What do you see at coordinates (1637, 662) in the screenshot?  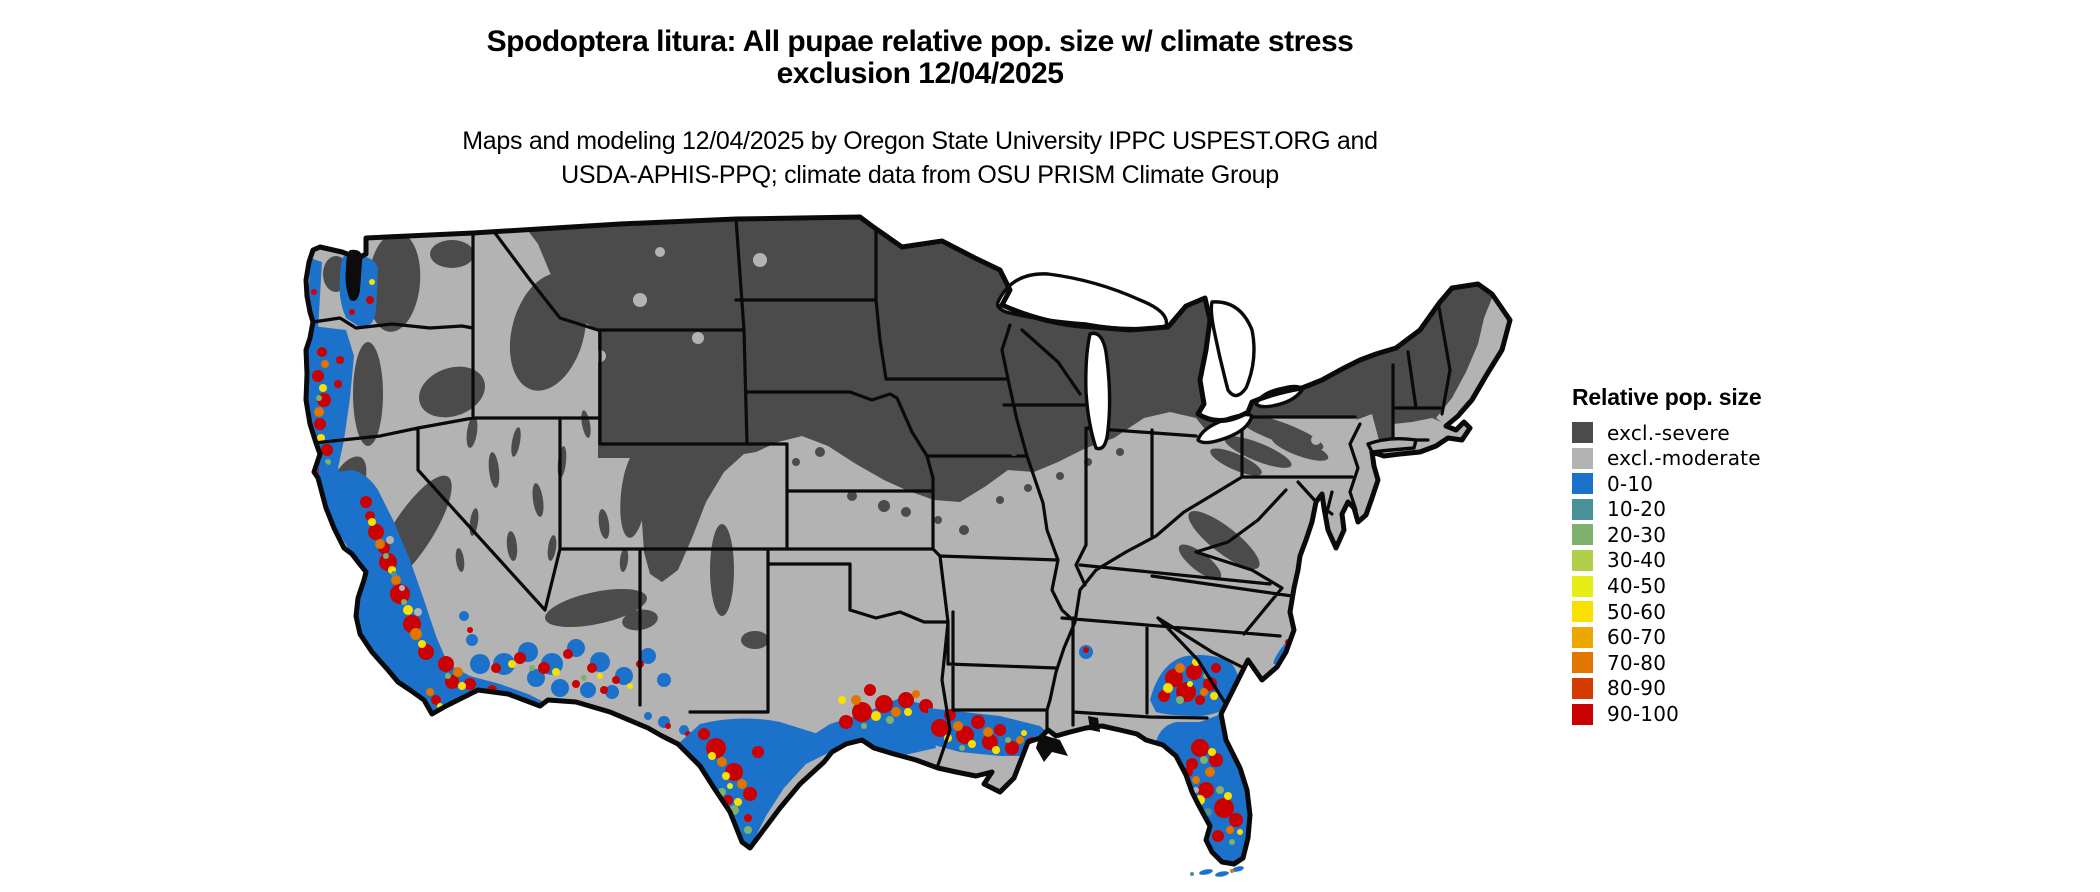 I see `legend-item-label: 70-80` at bounding box center [1637, 662].